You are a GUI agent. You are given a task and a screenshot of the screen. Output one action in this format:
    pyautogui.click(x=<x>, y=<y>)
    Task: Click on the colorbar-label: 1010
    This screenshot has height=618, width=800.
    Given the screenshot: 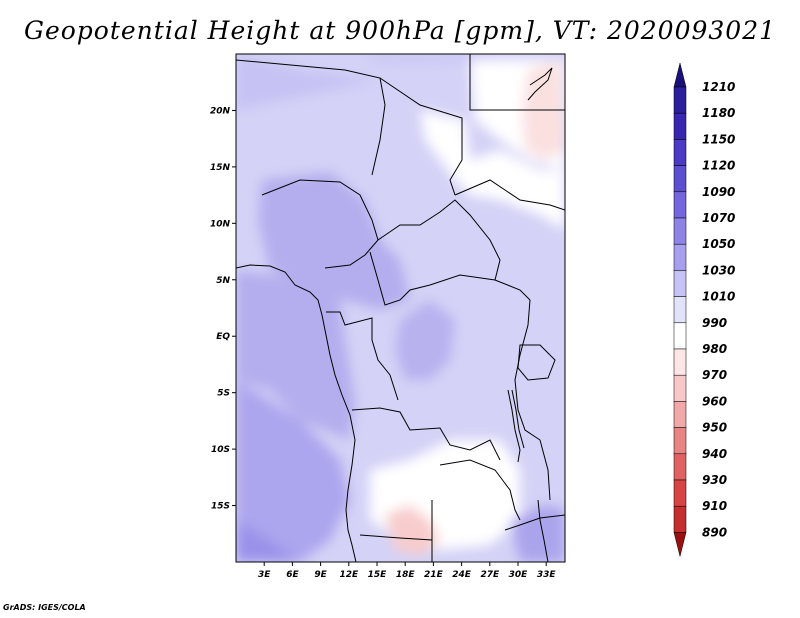 What is the action you would take?
    pyautogui.click(x=718, y=297)
    